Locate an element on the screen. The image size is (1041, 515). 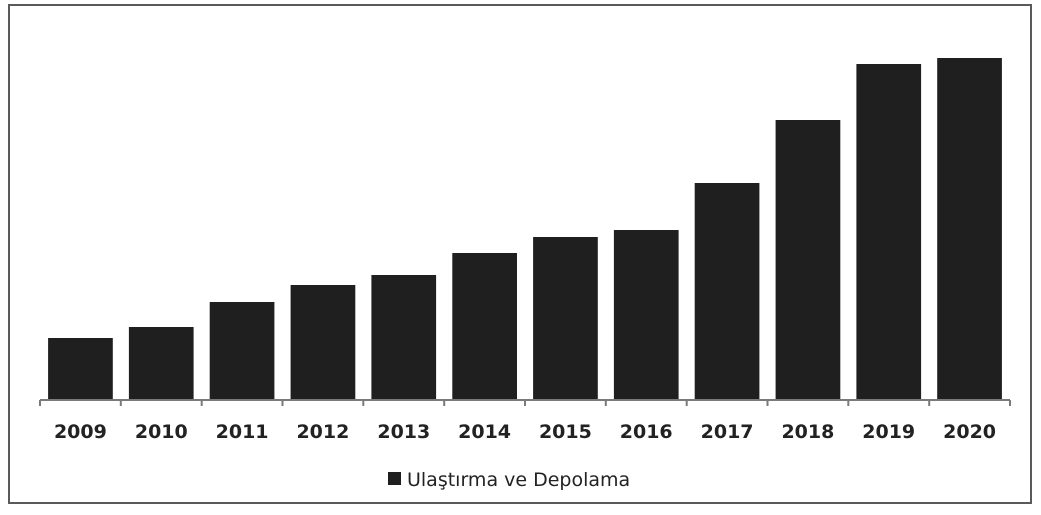
legend: Ulaştırma ve Depolama is located at coordinates (509, 480).